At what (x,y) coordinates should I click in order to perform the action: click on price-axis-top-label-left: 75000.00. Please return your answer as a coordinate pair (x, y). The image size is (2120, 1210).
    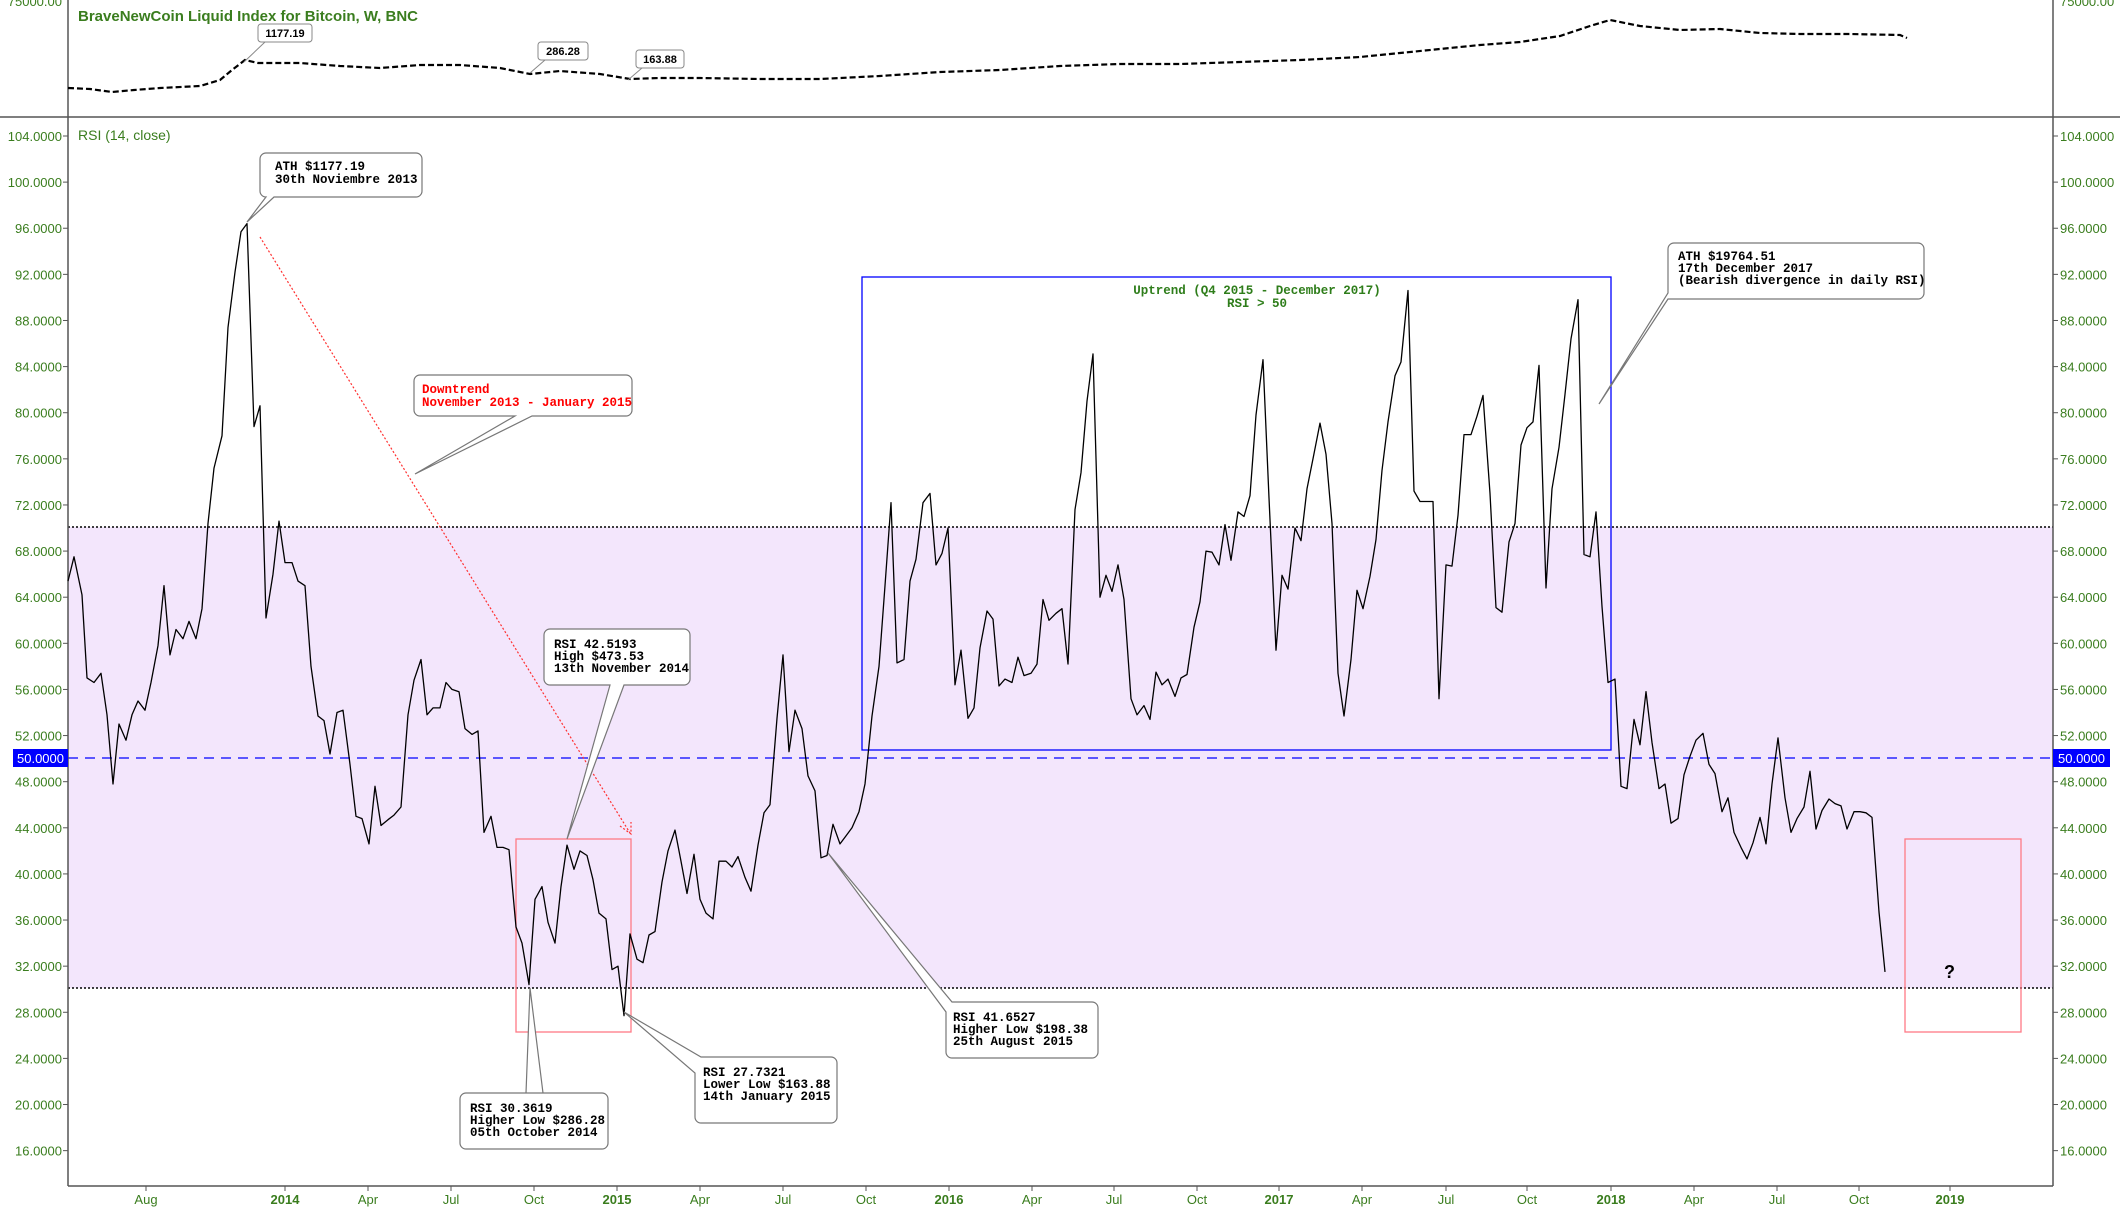
    Looking at the image, I should click on (35, 4).